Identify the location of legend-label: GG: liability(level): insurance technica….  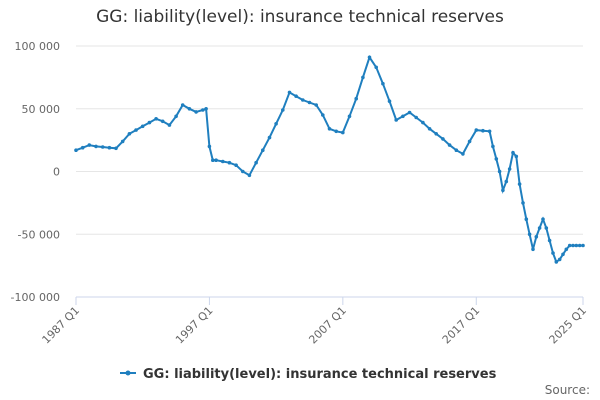
(320, 374).